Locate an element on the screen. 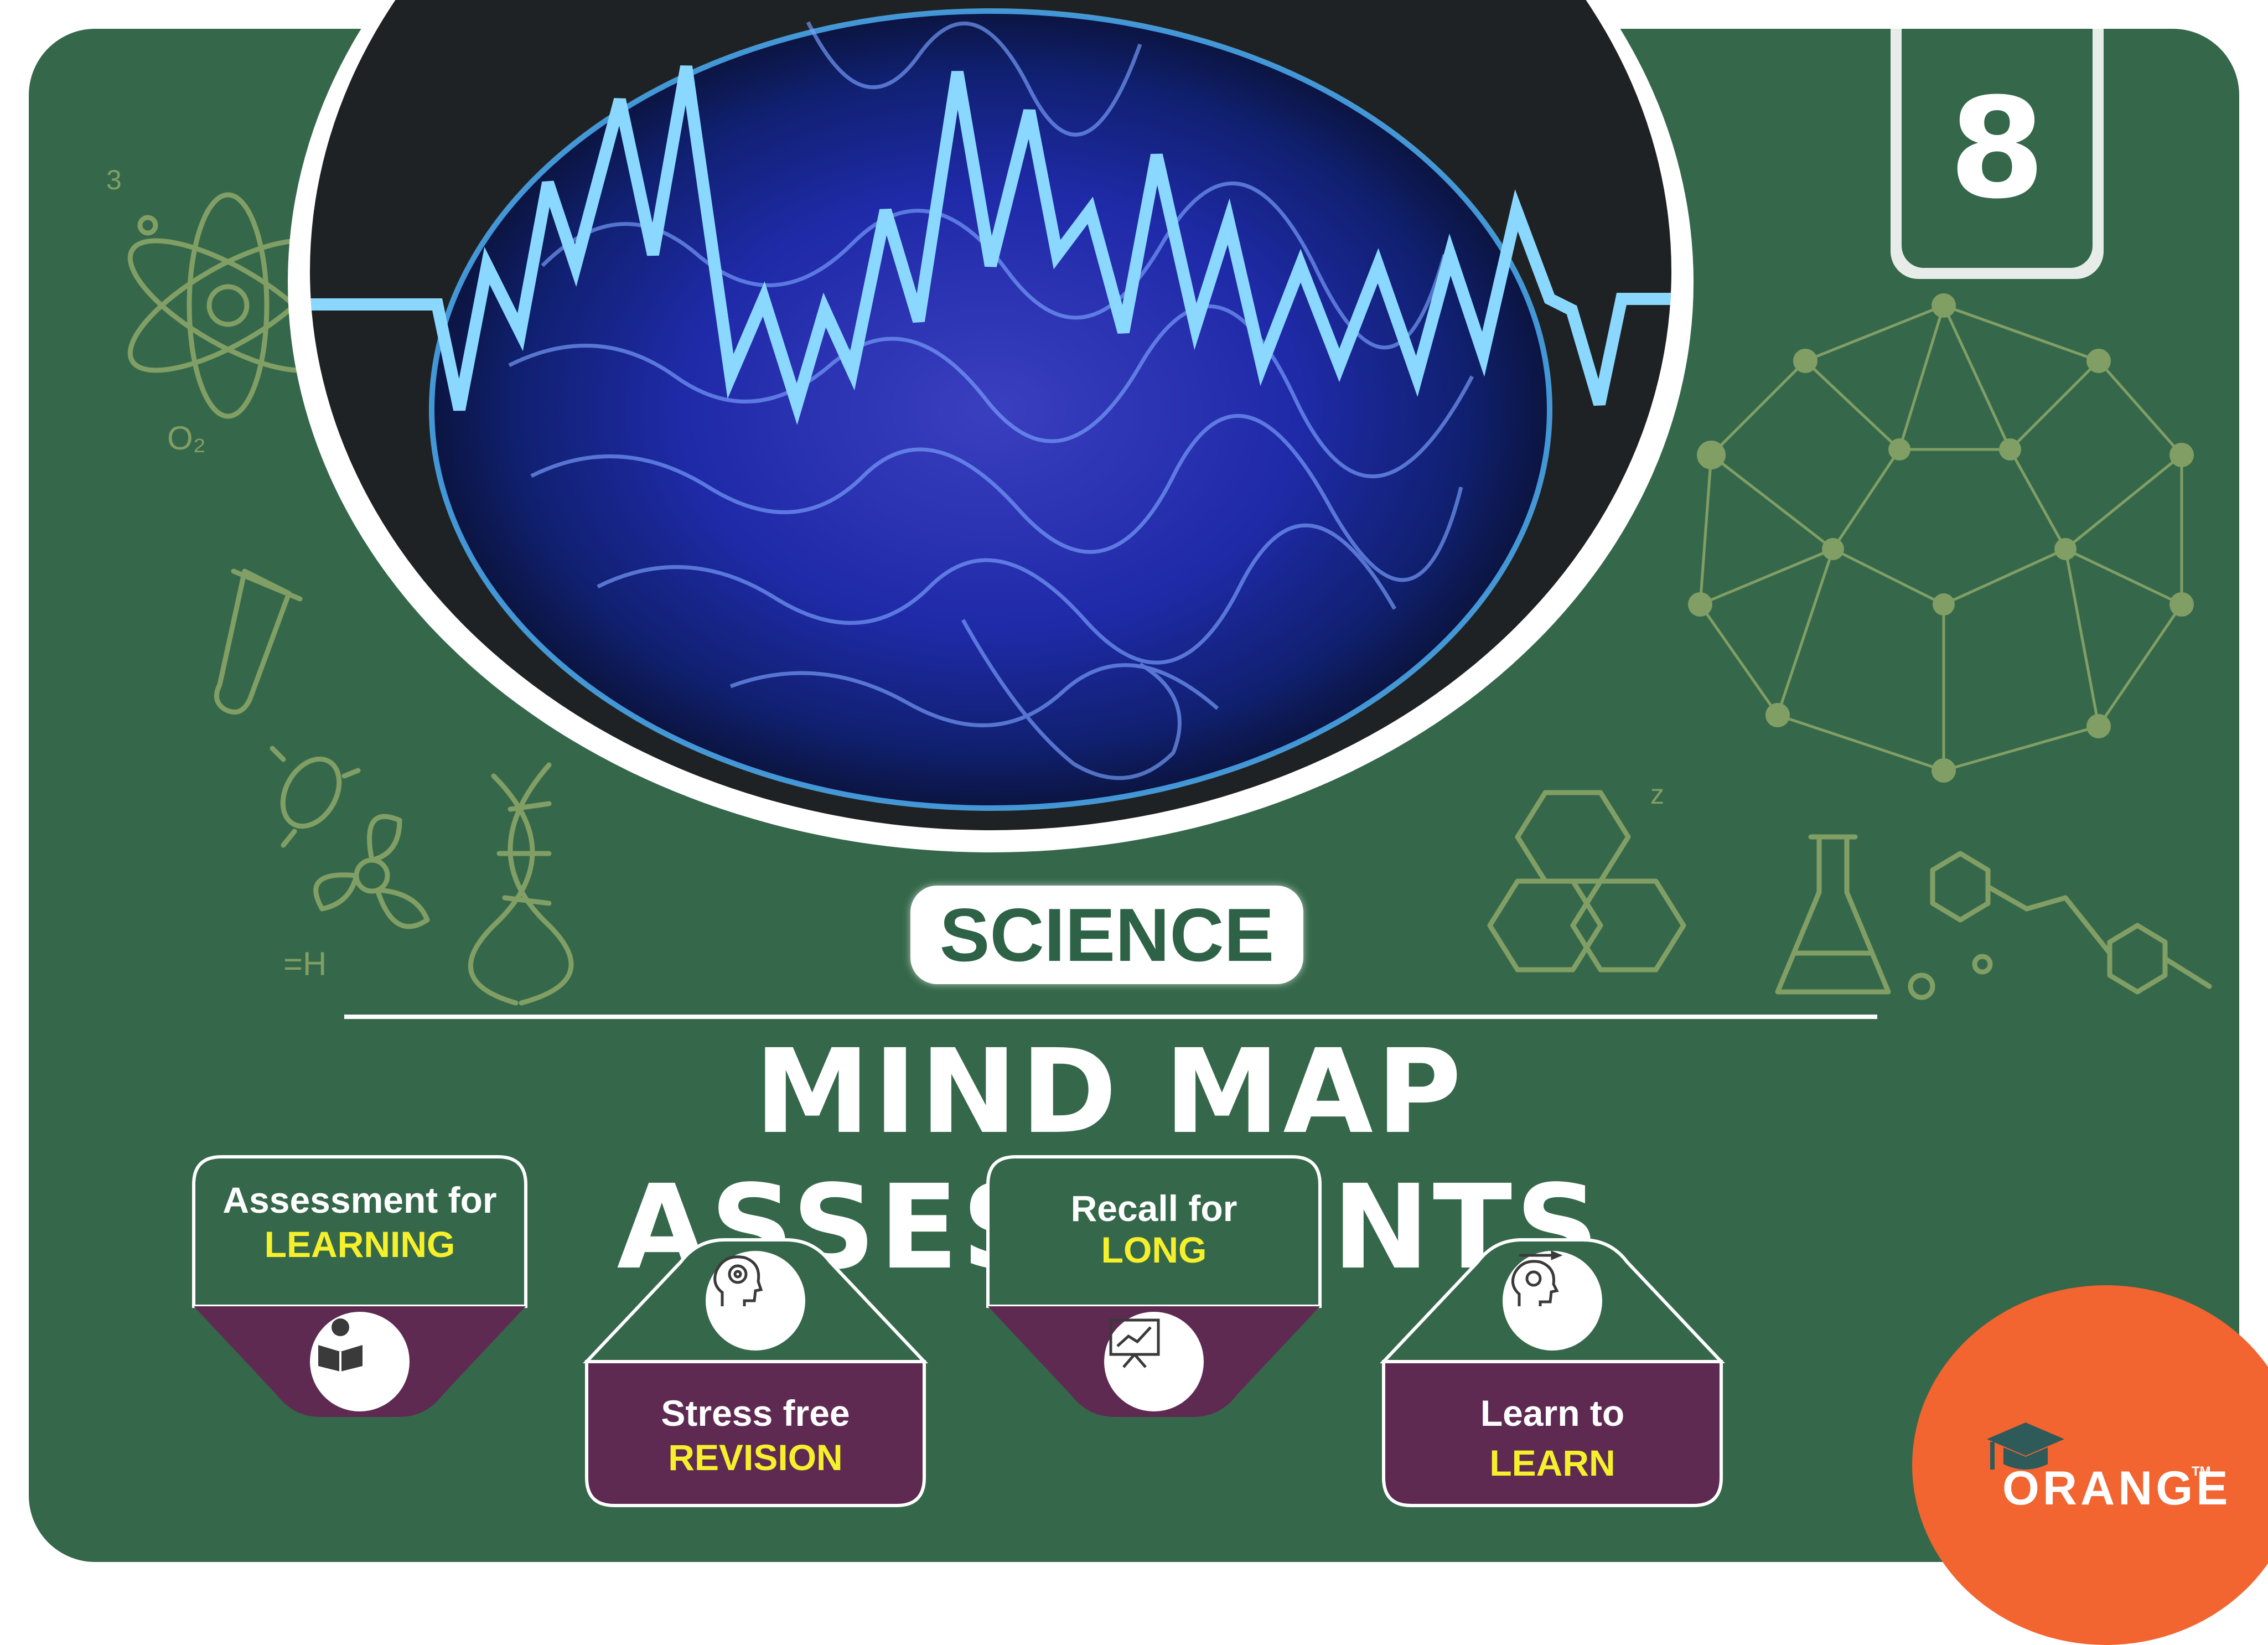  reading-person-icon is located at coordinates (360, 1361).